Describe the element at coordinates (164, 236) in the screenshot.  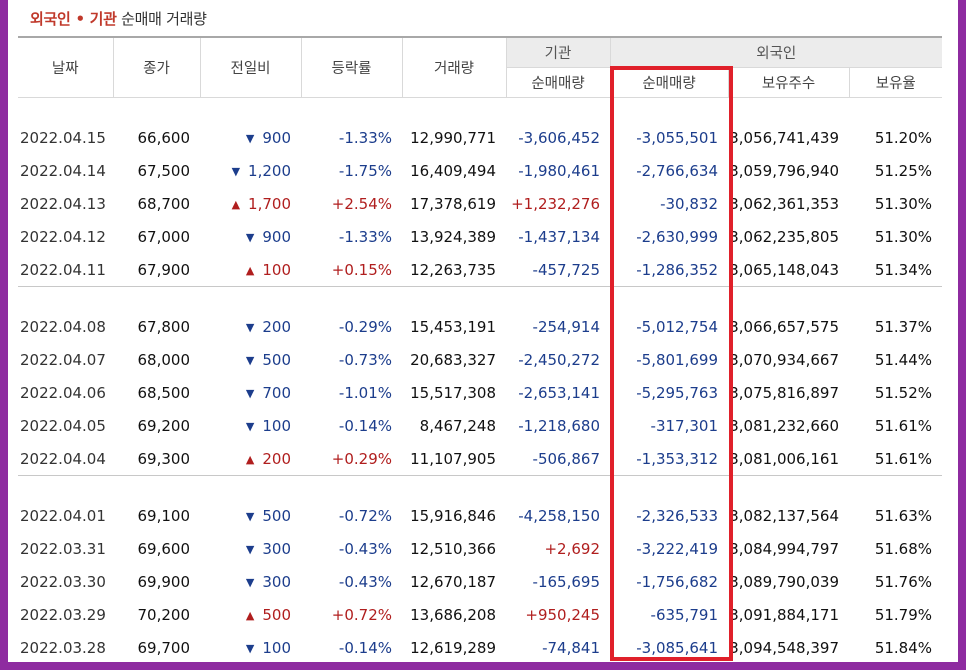
I see `close-cell: 67,000` at that location.